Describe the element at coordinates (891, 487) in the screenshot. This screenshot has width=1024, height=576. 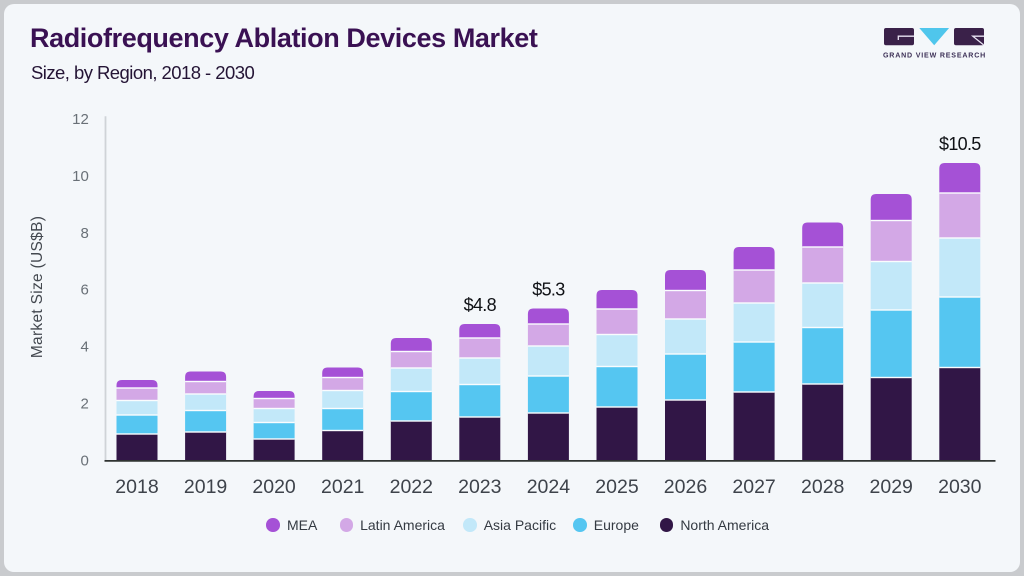
I see `svg-text: 2029` at that location.